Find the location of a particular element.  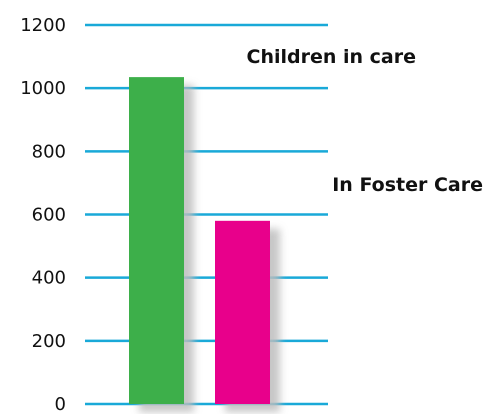

y-tick-label: 200 is located at coordinates (49, 341).